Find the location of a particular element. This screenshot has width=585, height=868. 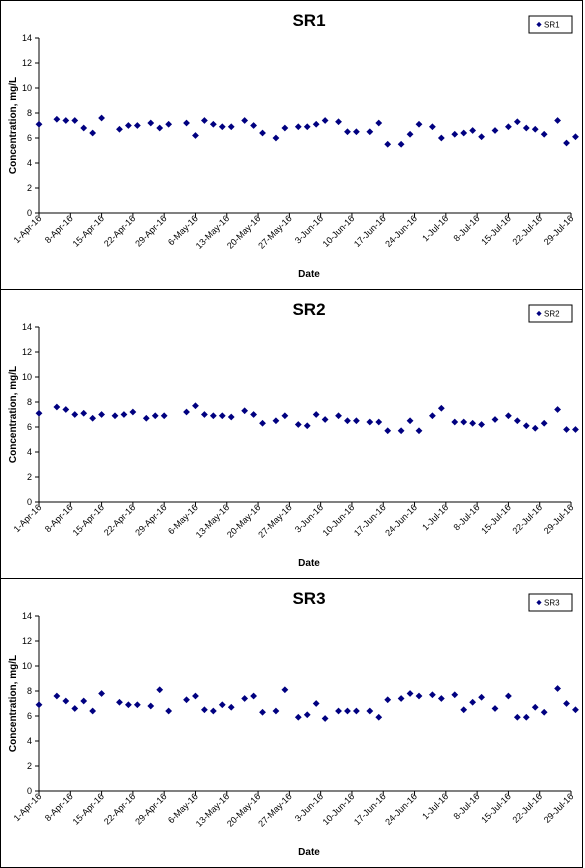

y-axis-label: Concentration, mg/L is located at coordinates (13, 703).